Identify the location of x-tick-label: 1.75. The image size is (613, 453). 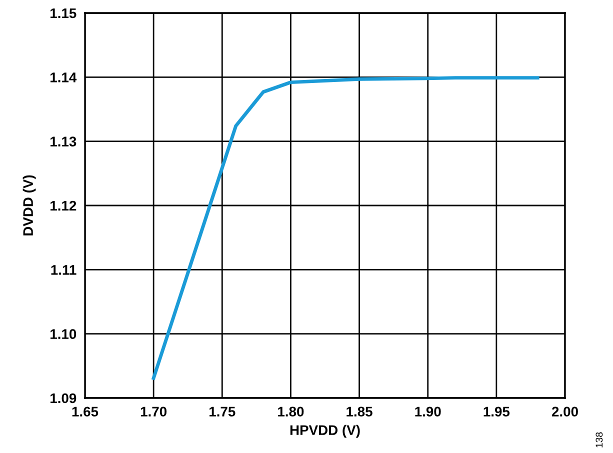
(223, 411).